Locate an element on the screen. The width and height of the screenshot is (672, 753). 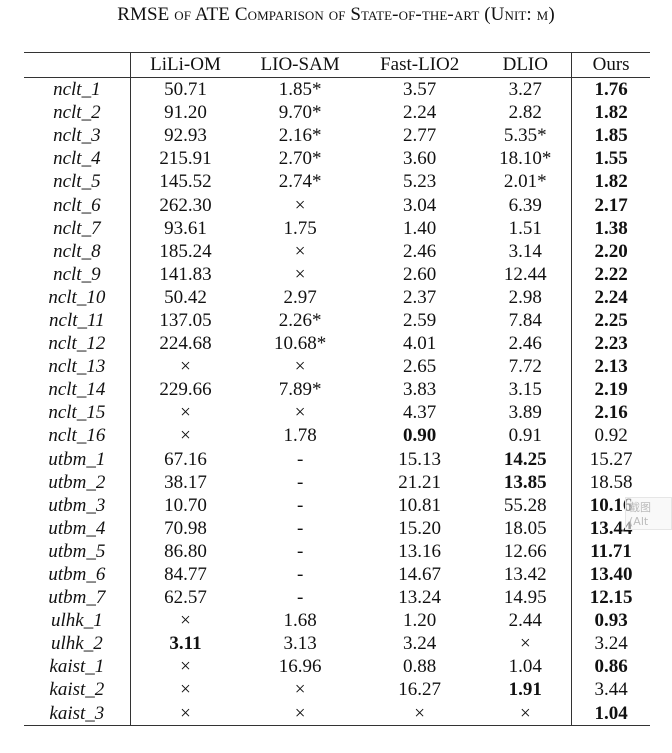
cell-fast-lio2: 1.40 is located at coordinates (420, 228).